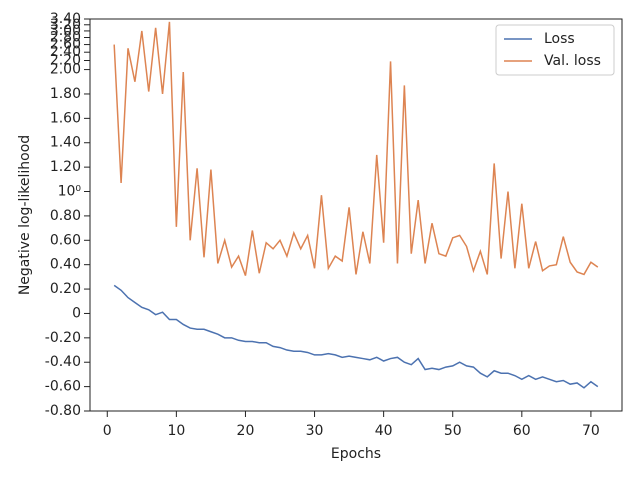  Describe the element at coordinates (65, 265) in the screenshot. I see `y-tick-label: 0.40` at that location.